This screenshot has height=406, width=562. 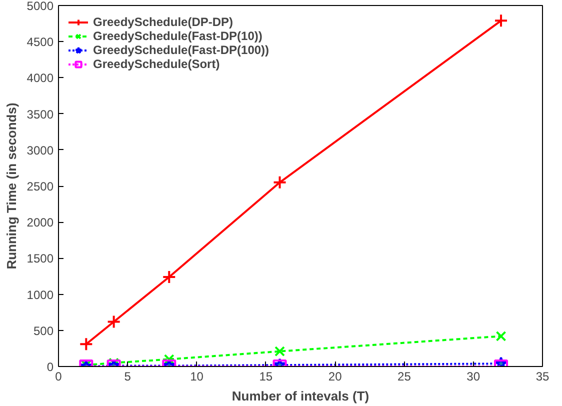 What do you see at coordinates (177, 36) in the screenshot?
I see `legend-label: GreedySchedule(Fast-DP(10))` at bounding box center [177, 36].